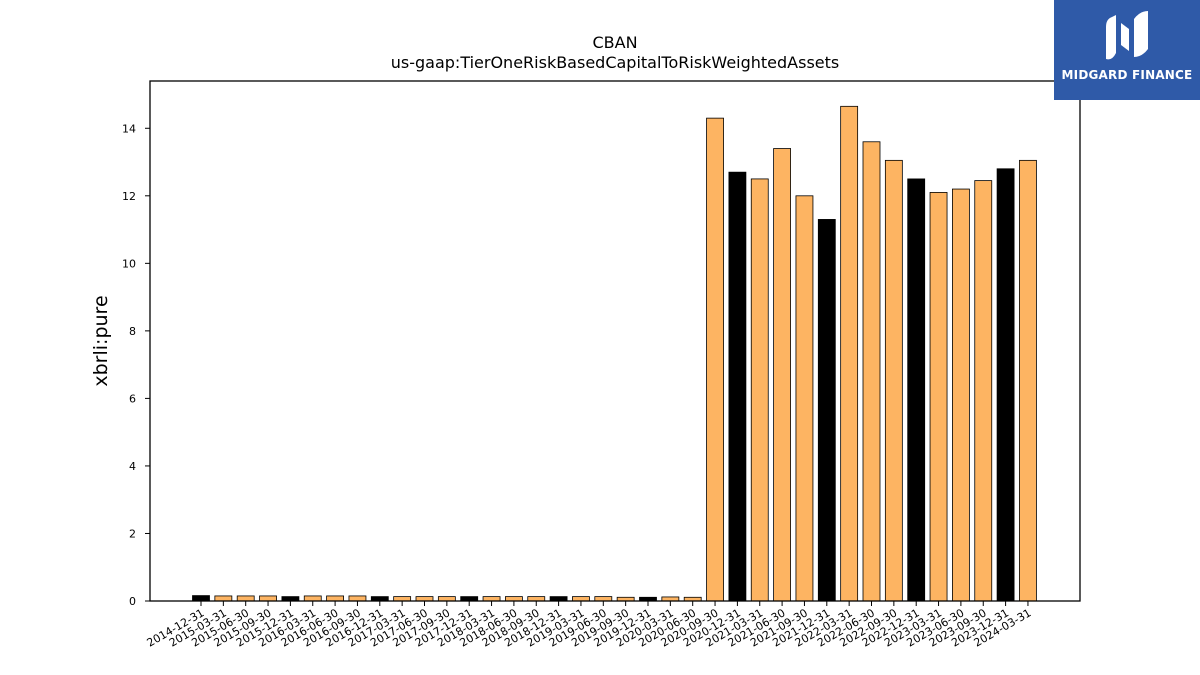  What do you see at coordinates (129, 196) in the screenshot?
I see `y-tick-label: 12` at bounding box center [129, 196].